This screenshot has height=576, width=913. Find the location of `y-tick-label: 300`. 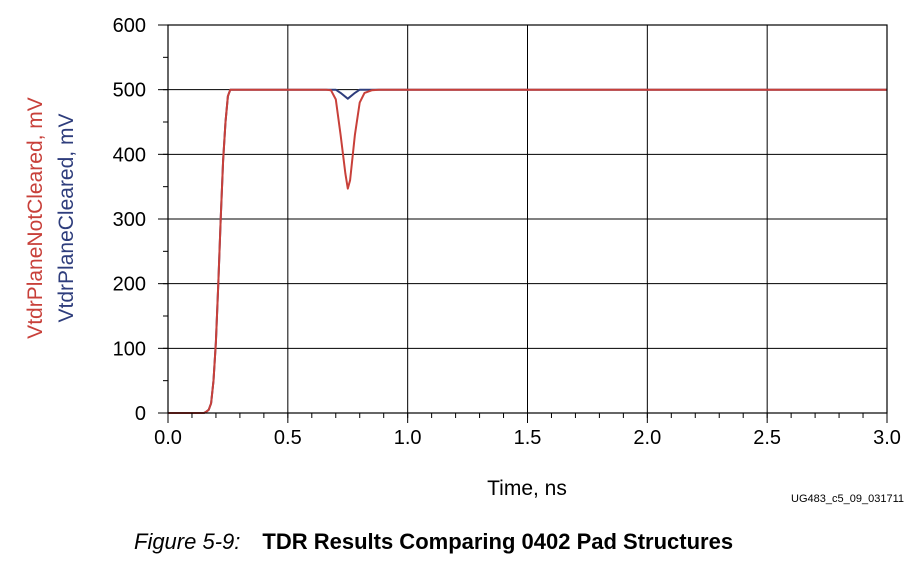

y-tick-label: 300 is located at coordinates (129, 220).